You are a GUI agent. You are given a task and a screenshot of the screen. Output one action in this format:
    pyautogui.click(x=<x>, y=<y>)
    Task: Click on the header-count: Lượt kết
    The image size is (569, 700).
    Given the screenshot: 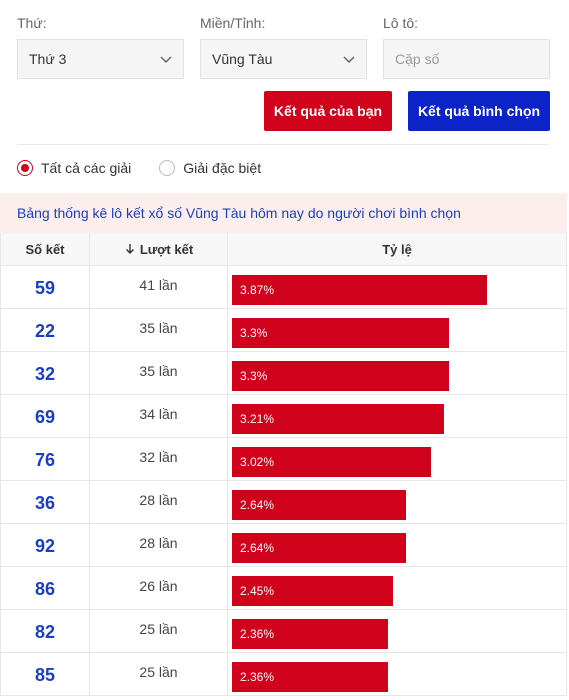 What is the action you would take?
    pyautogui.click(x=159, y=249)
    